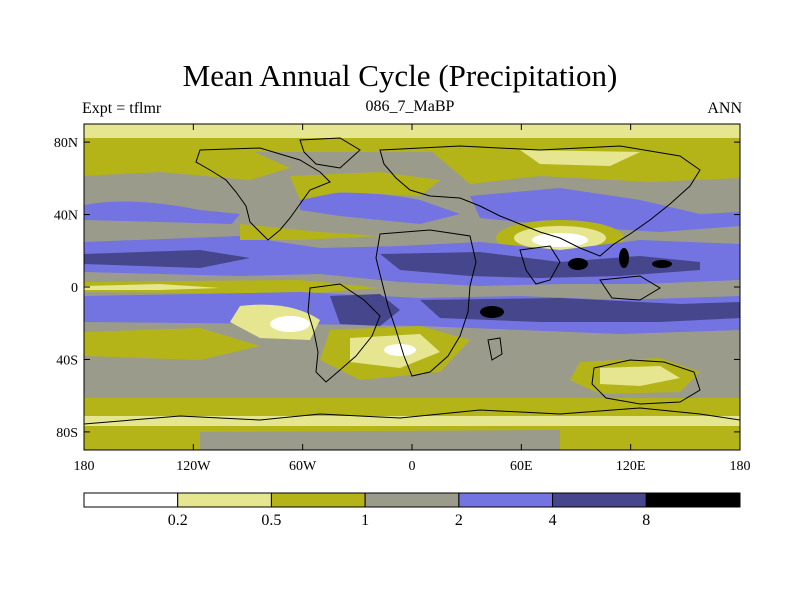 This screenshot has height=600, width=800. I want to click on x-tick-label: 60W, so click(303, 466).